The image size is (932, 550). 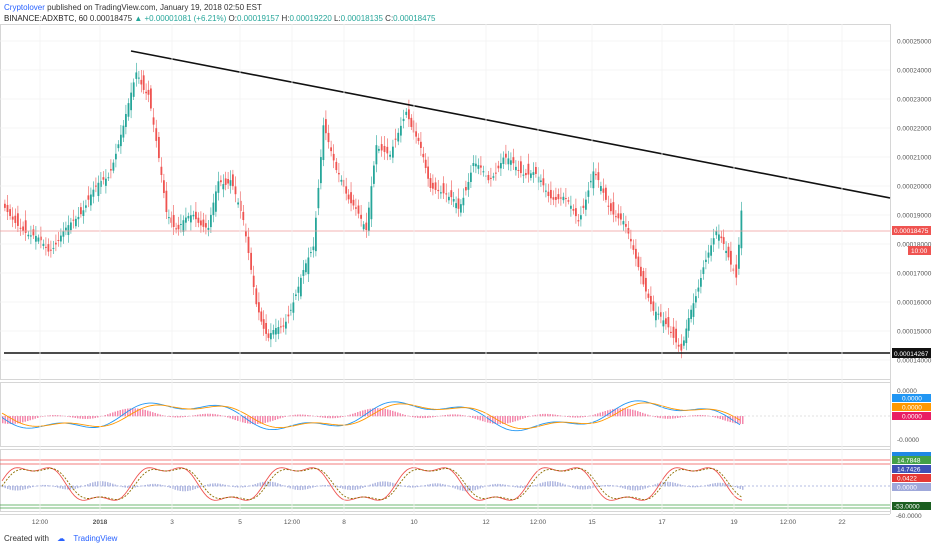 What do you see at coordinates (95, 538) in the screenshot?
I see `tradingview-link: TradingView` at bounding box center [95, 538].